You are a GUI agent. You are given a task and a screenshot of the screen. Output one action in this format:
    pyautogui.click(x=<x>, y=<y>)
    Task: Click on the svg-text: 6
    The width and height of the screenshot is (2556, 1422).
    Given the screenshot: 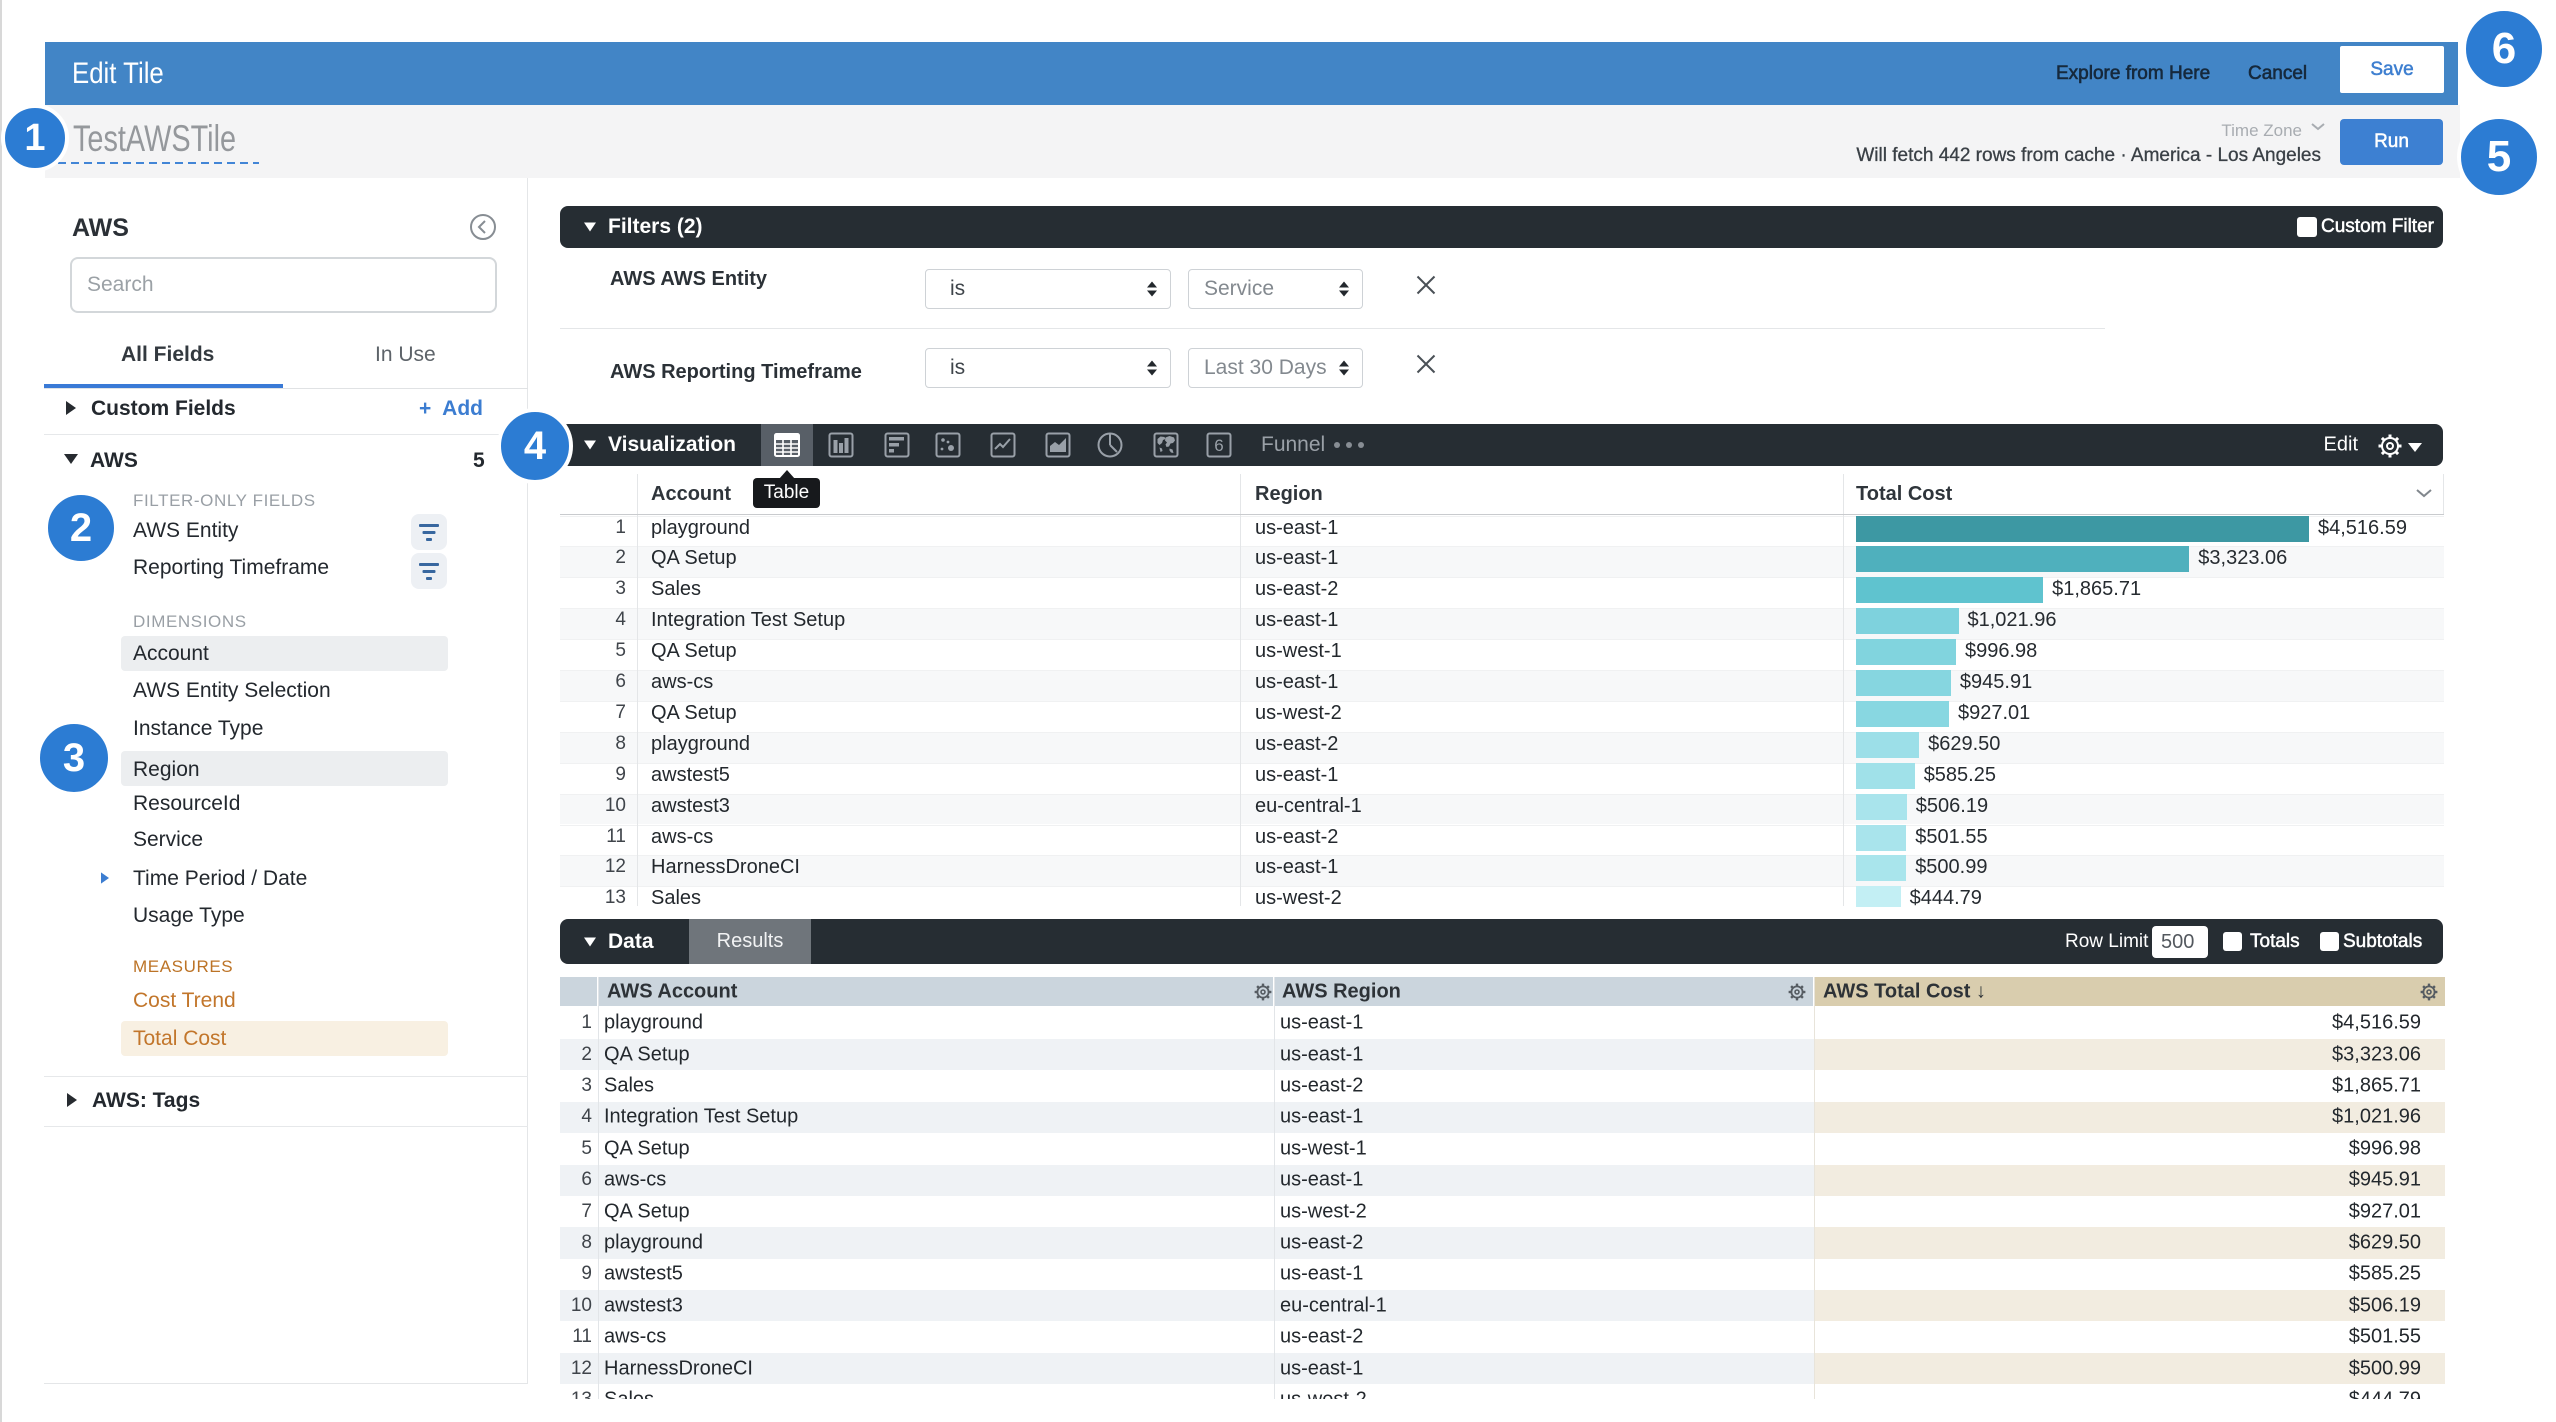 What is the action you would take?
    pyautogui.click(x=1218, y=445)
    